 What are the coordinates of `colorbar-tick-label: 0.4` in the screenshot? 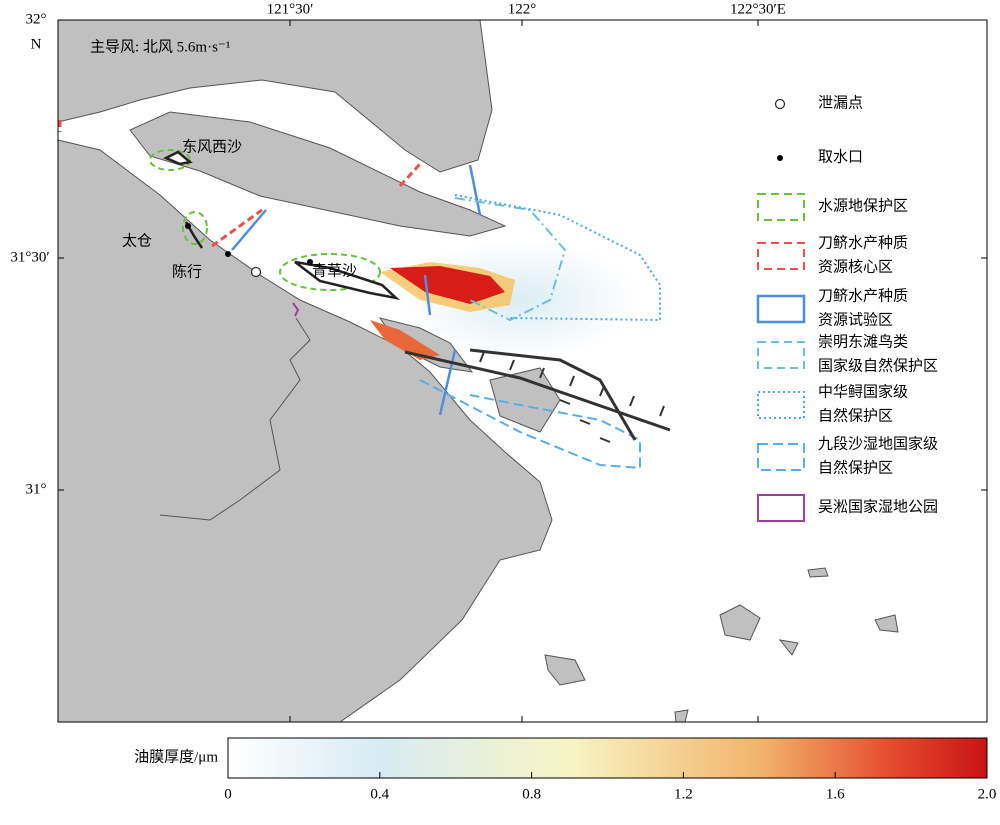 It's located at (379, 794).